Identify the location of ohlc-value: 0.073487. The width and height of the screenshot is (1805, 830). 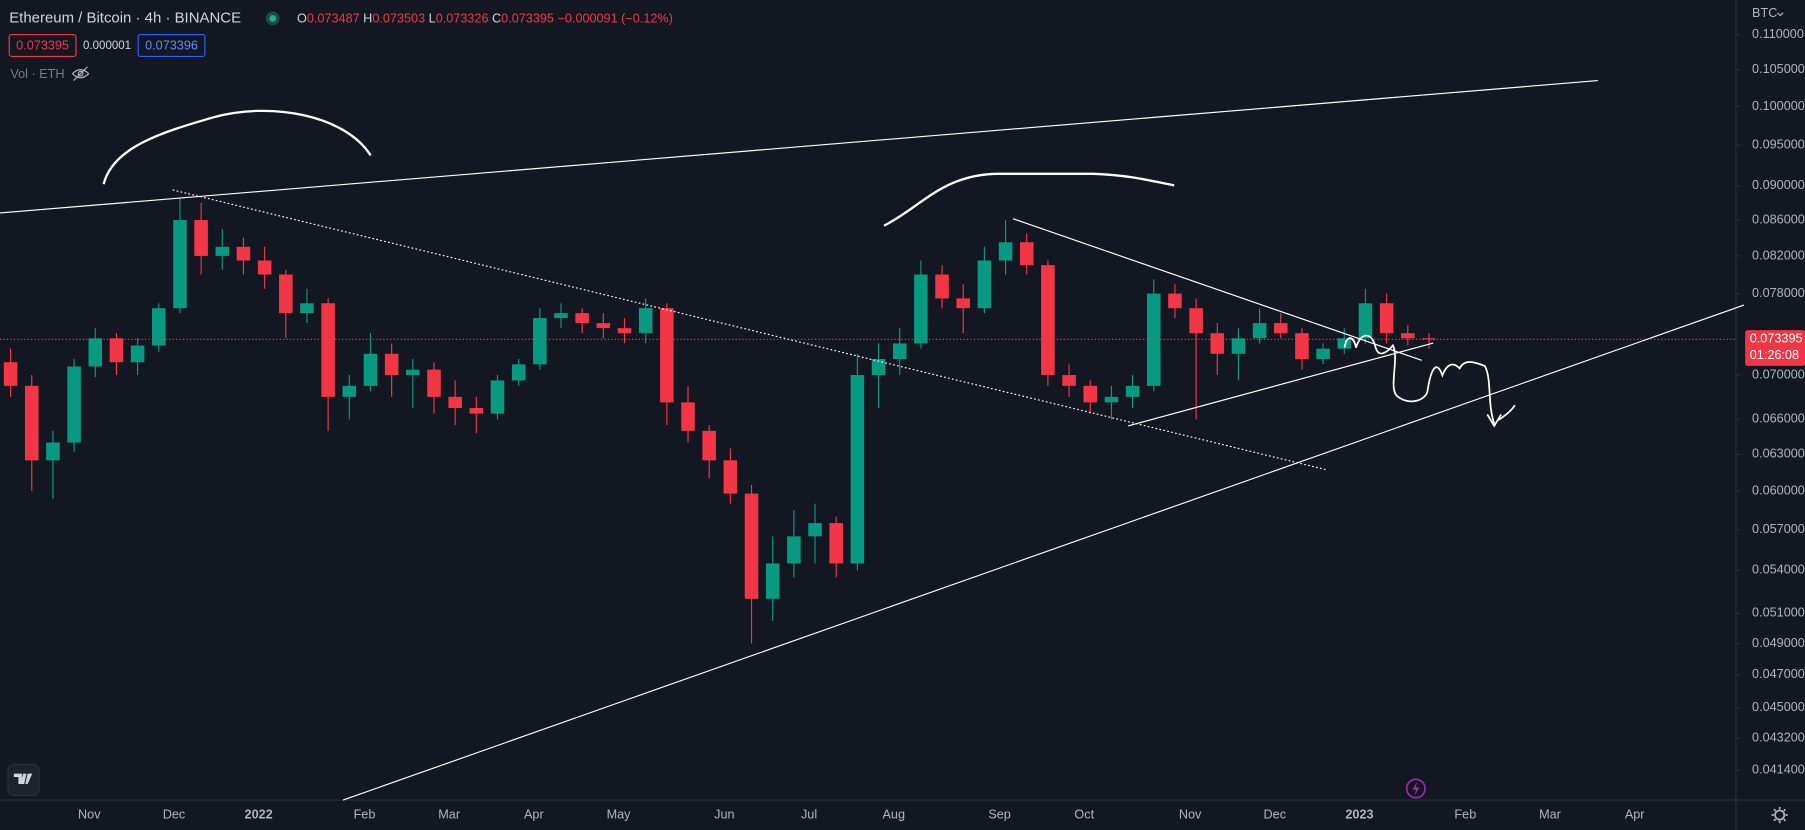
(333, 19).